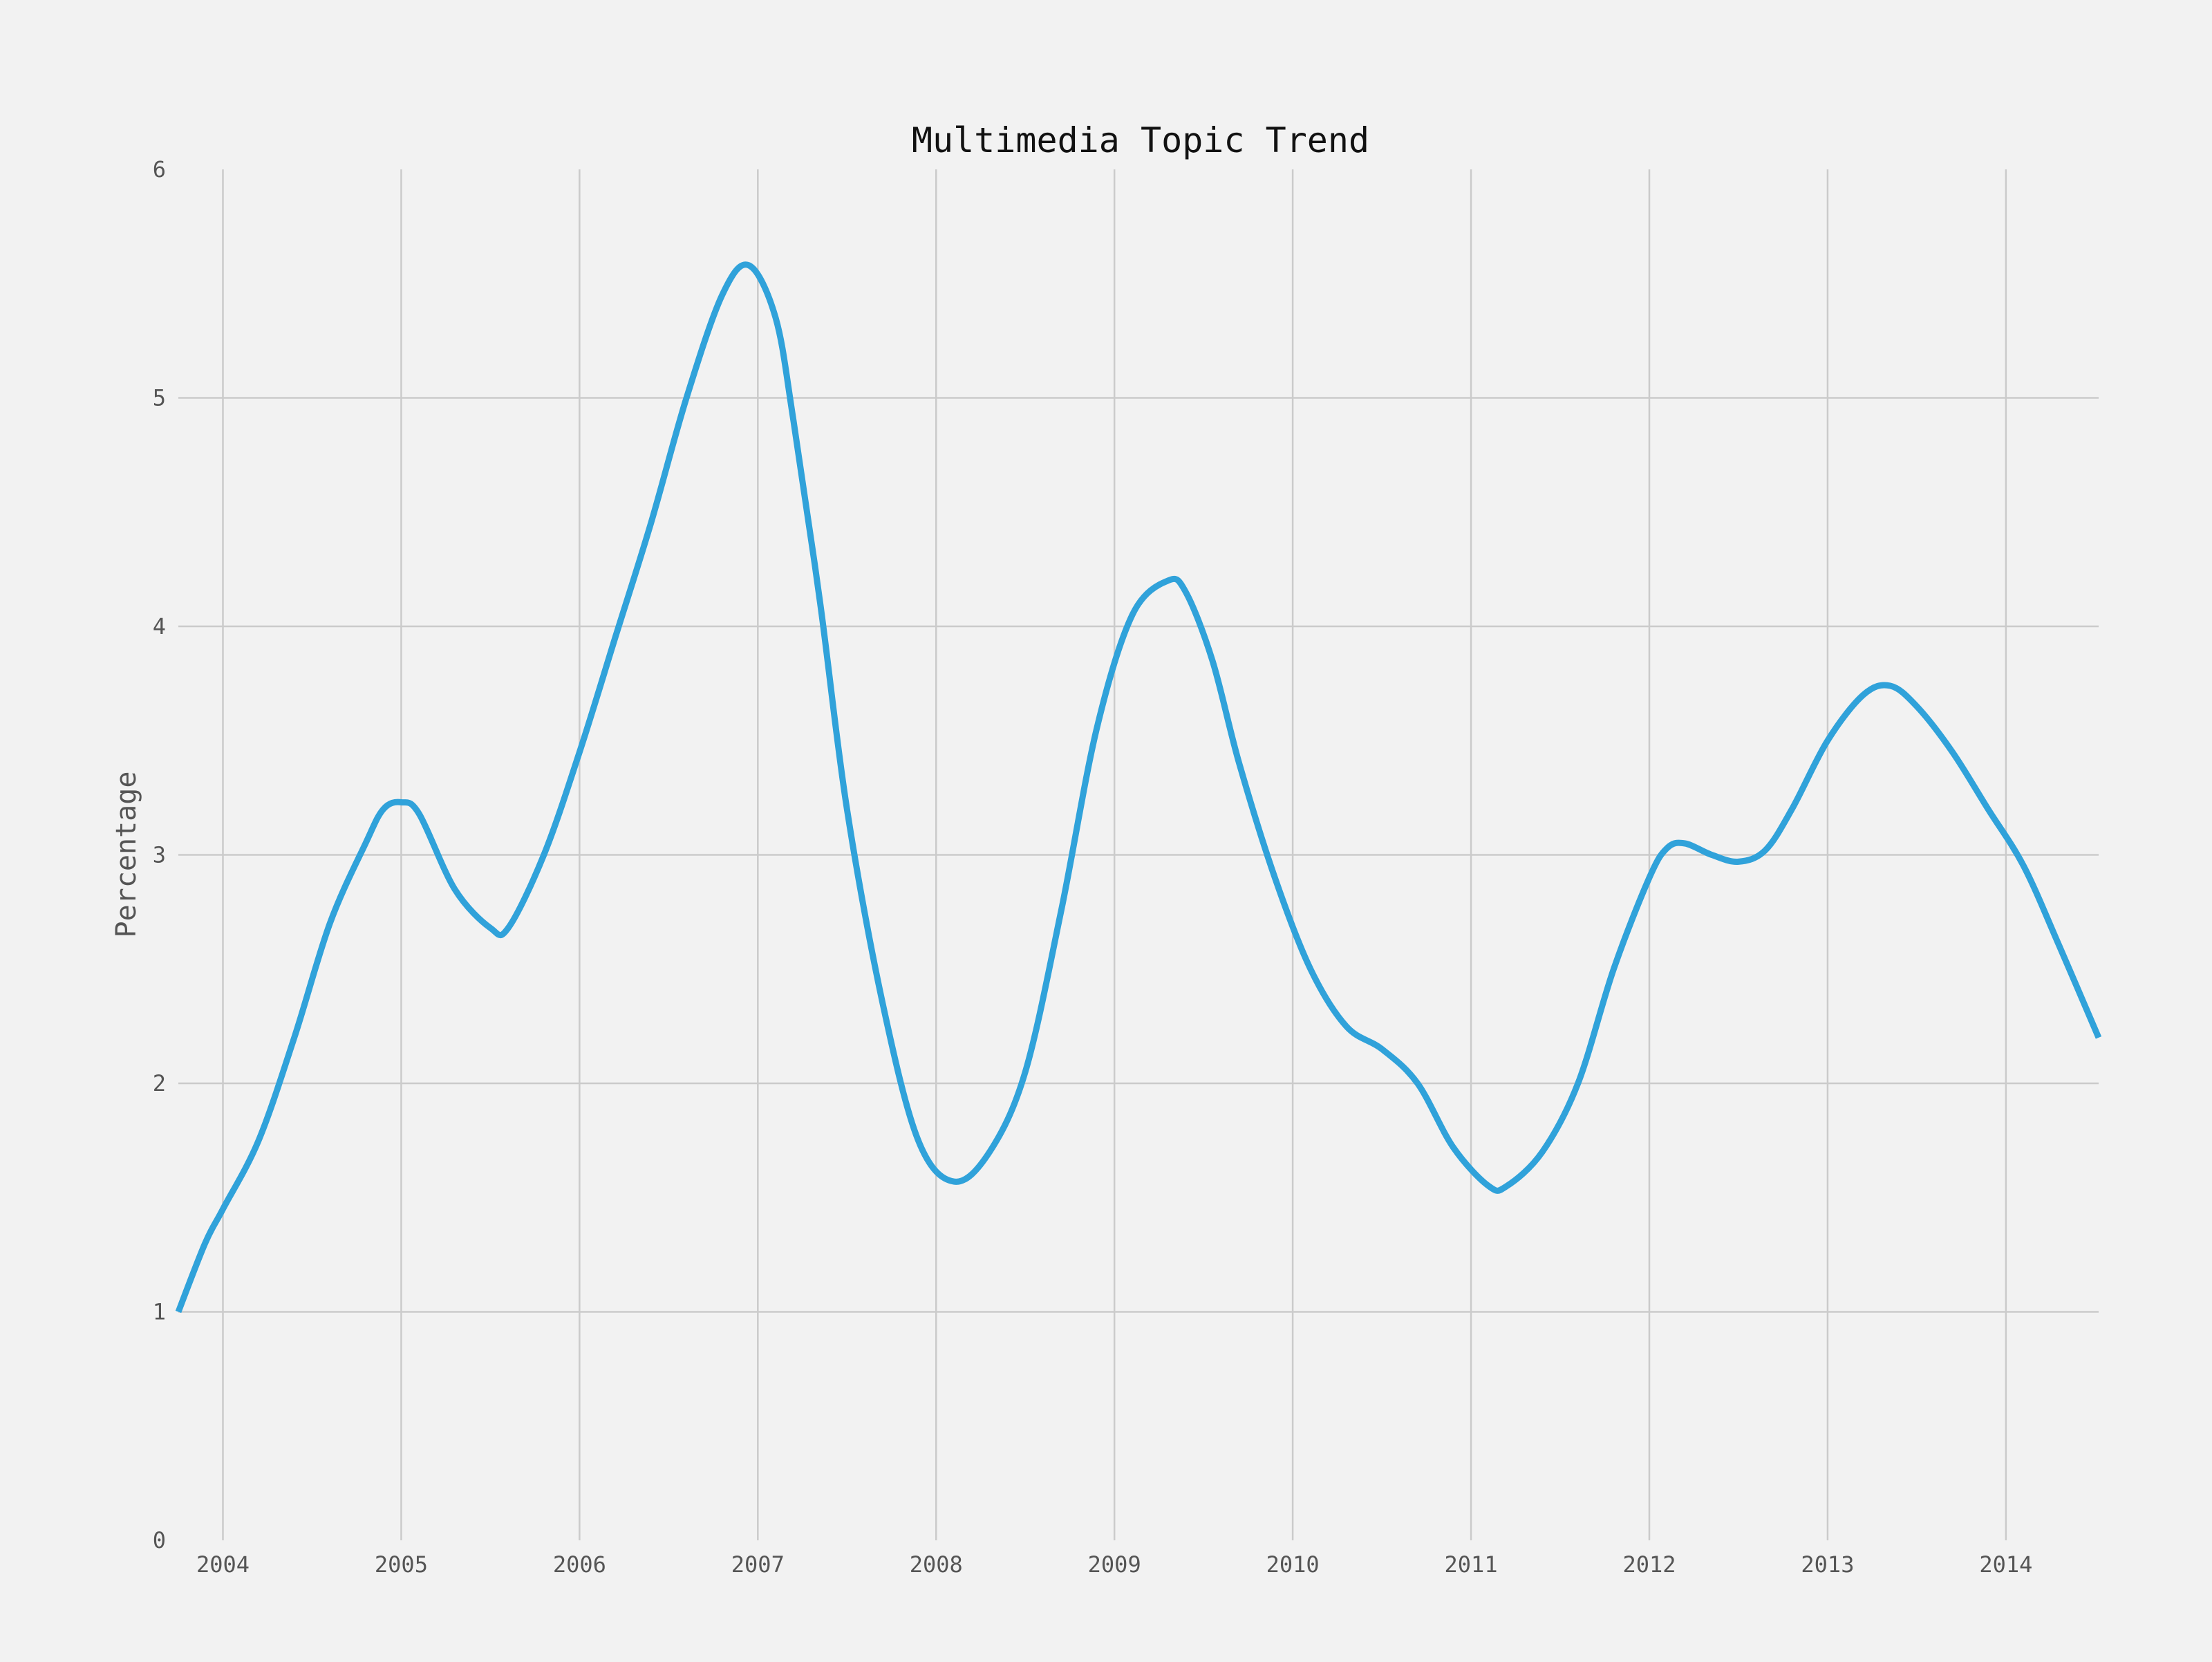 This screenshot has width=2212, height=1662. I want to click on y-tick-label: 1, so click(159, 1312).